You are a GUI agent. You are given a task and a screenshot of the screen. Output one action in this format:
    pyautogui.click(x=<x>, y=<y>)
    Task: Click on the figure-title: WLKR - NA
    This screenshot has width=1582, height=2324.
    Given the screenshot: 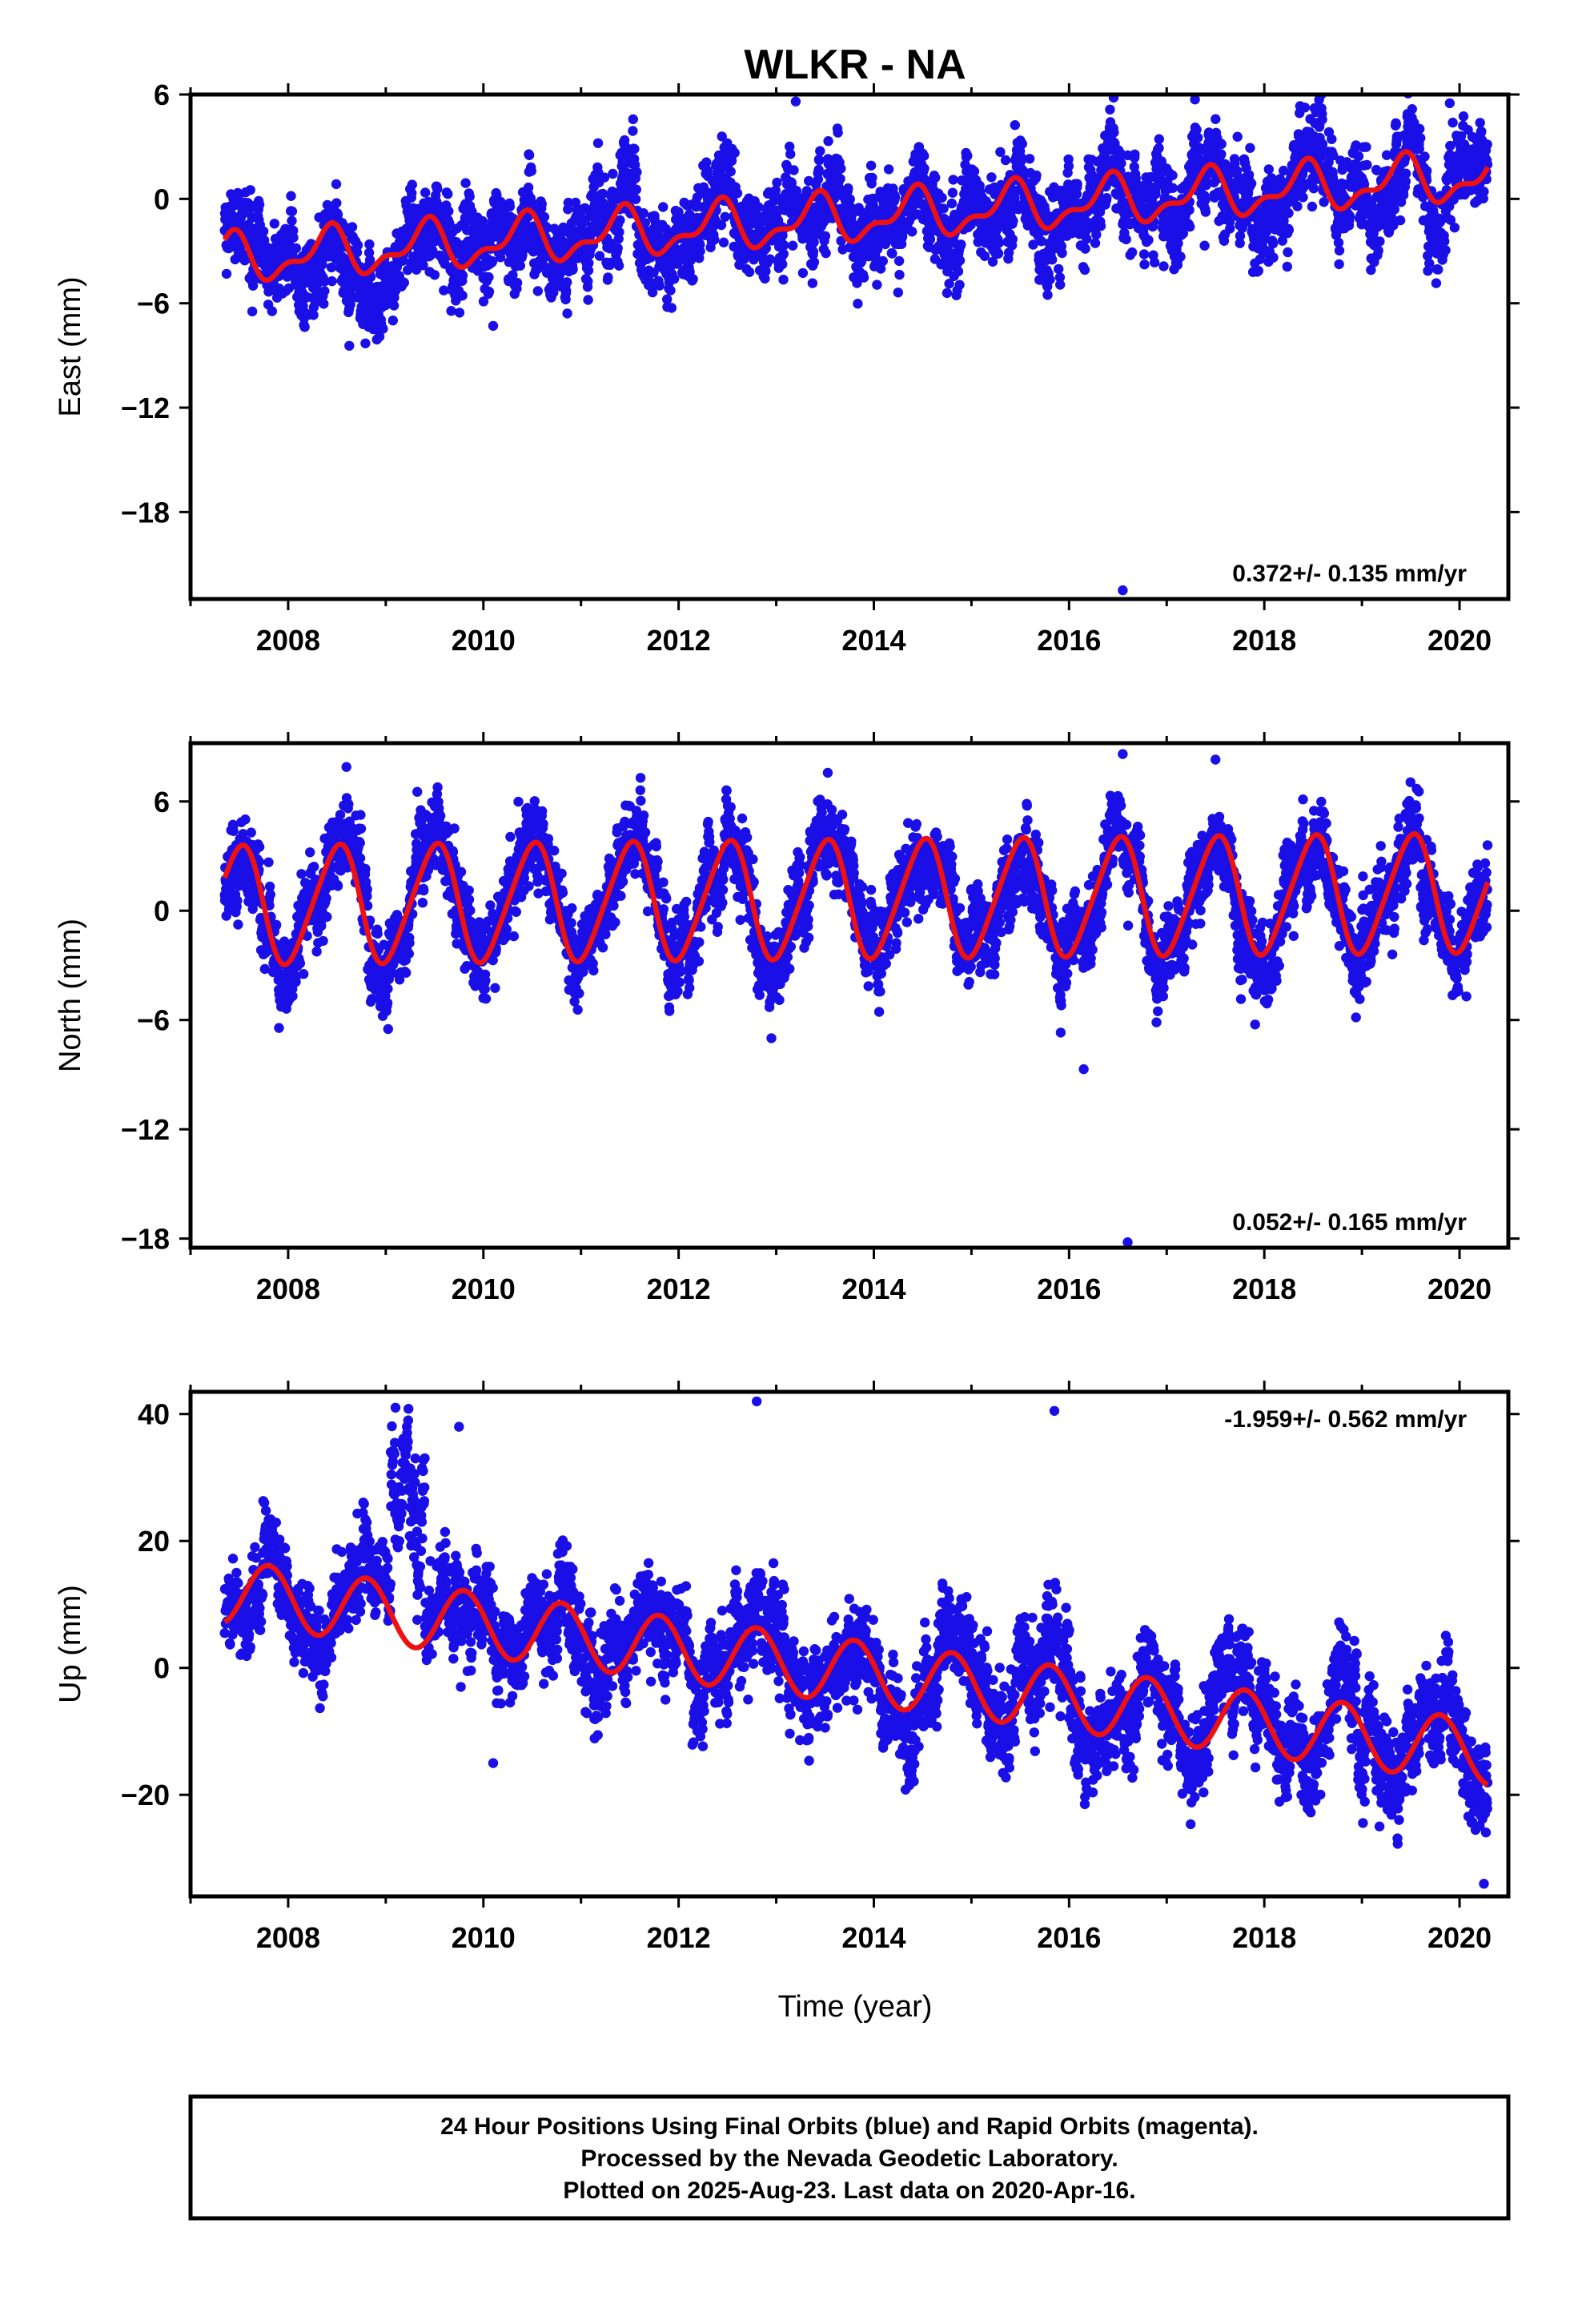 What is the action you would take?
    pyautogui.click(x=855, y=65)
    